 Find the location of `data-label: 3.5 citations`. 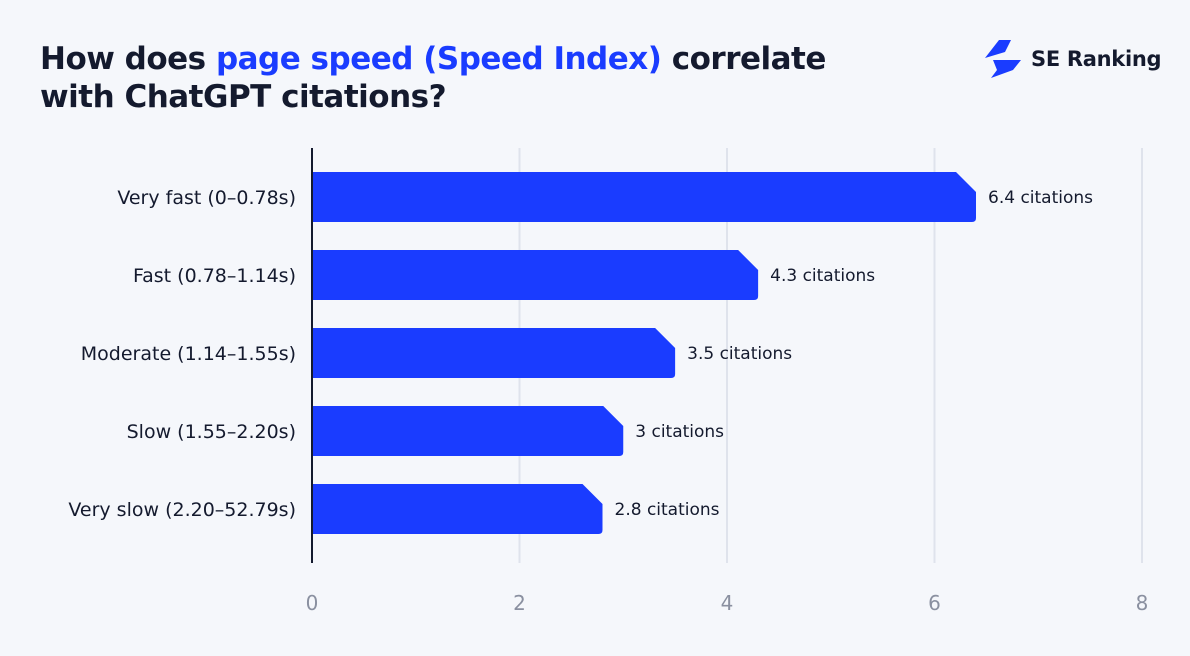

data-label: 3.5 citations is located at coordinates (739, 354).